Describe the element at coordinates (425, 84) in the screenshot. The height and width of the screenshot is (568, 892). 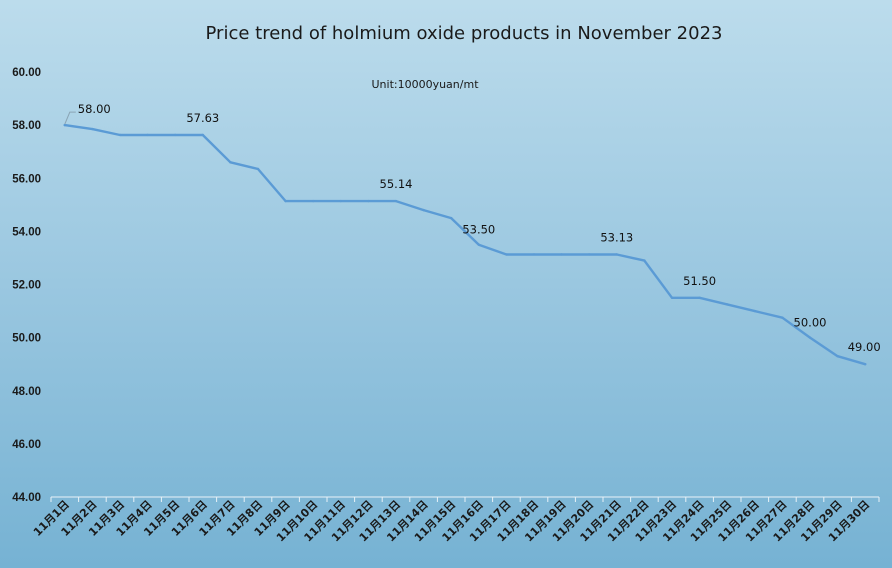
I see `unit-label: Unit:10000yuan/mt` at that location.